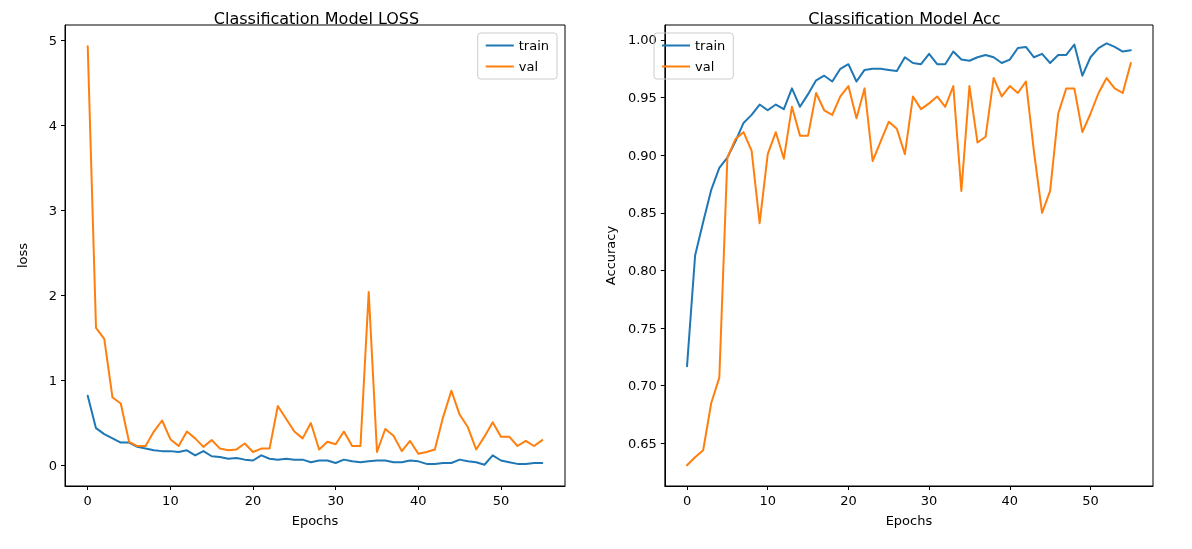  I want to click on chart-title: Classification Model Acc, so click(904, 18).